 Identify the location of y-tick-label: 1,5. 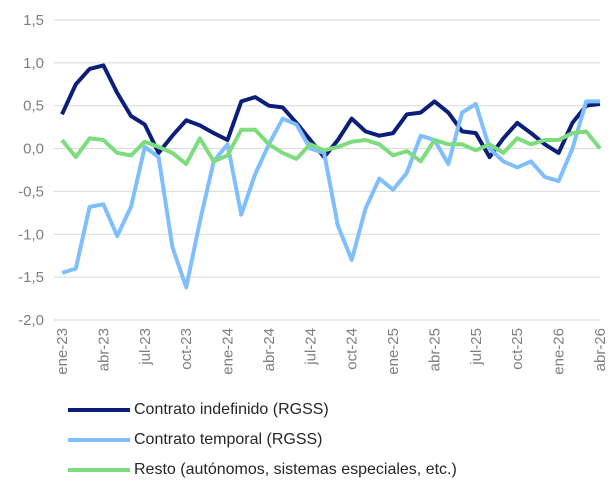
(33, 20).